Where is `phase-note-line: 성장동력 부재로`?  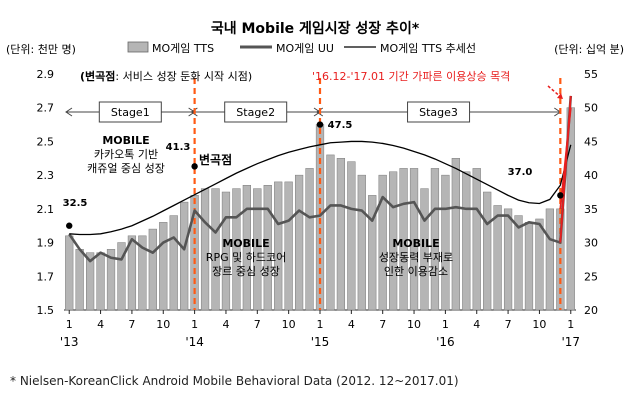
phase-note-line: 성장동력 부재로 is located at coordinates (416, 257).